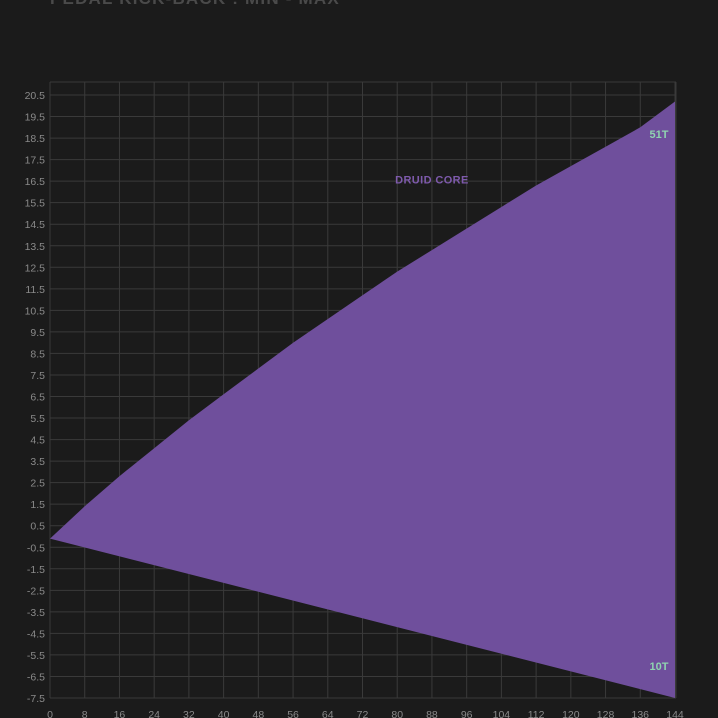 The height and width of the screenshot is (718, 718). Describe the element at coordinates (37, 333) in the screenshot. I see `y-tick-label: 9.5` at that location.